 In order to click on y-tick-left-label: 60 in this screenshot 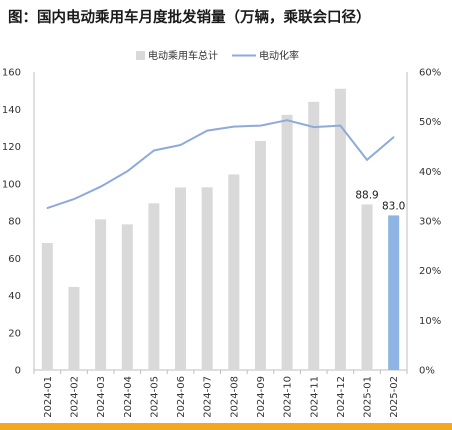, I will do `click(14, 259)`.